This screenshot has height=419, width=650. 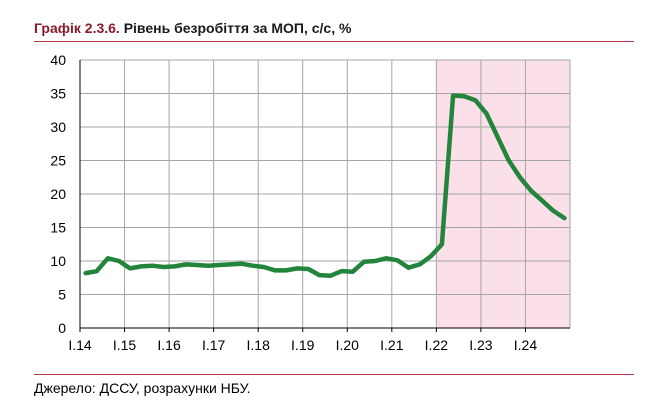 I want to click on y-tick-label: 35, so click(x=58, y=94).